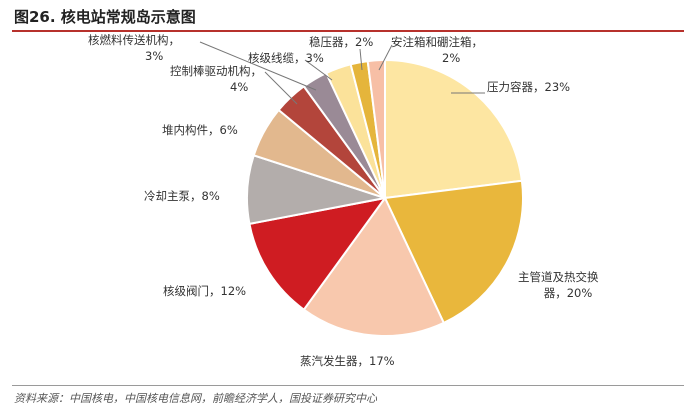  Describe the element at coordinates (204, 291) in the screenshot. I see `slice-label-4: 核级阀门，12%` at that location.